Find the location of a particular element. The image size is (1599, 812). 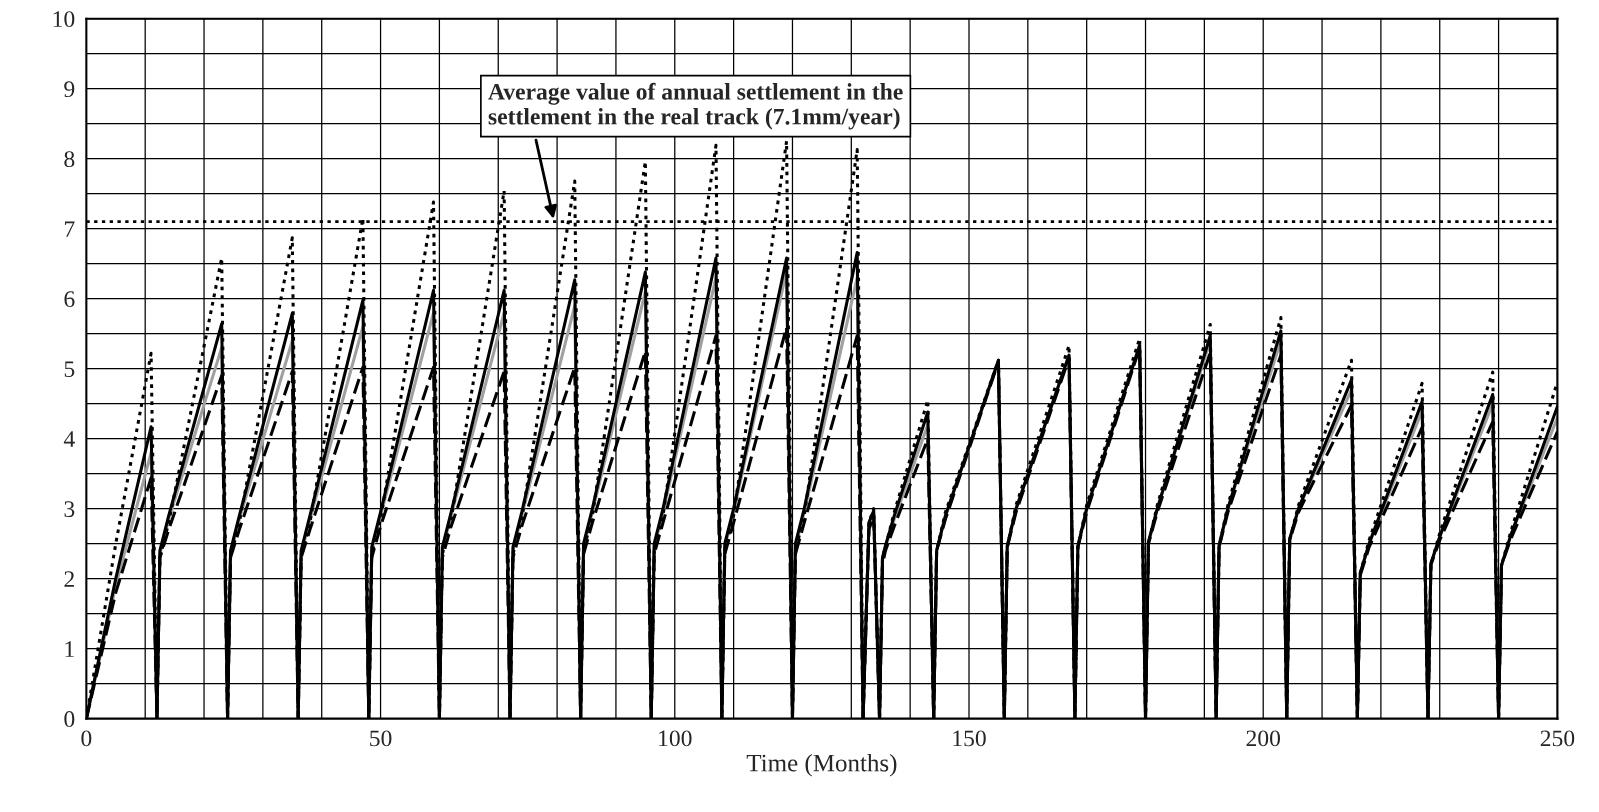

y-tick-label: 7 is located at coordinates (69, 229).